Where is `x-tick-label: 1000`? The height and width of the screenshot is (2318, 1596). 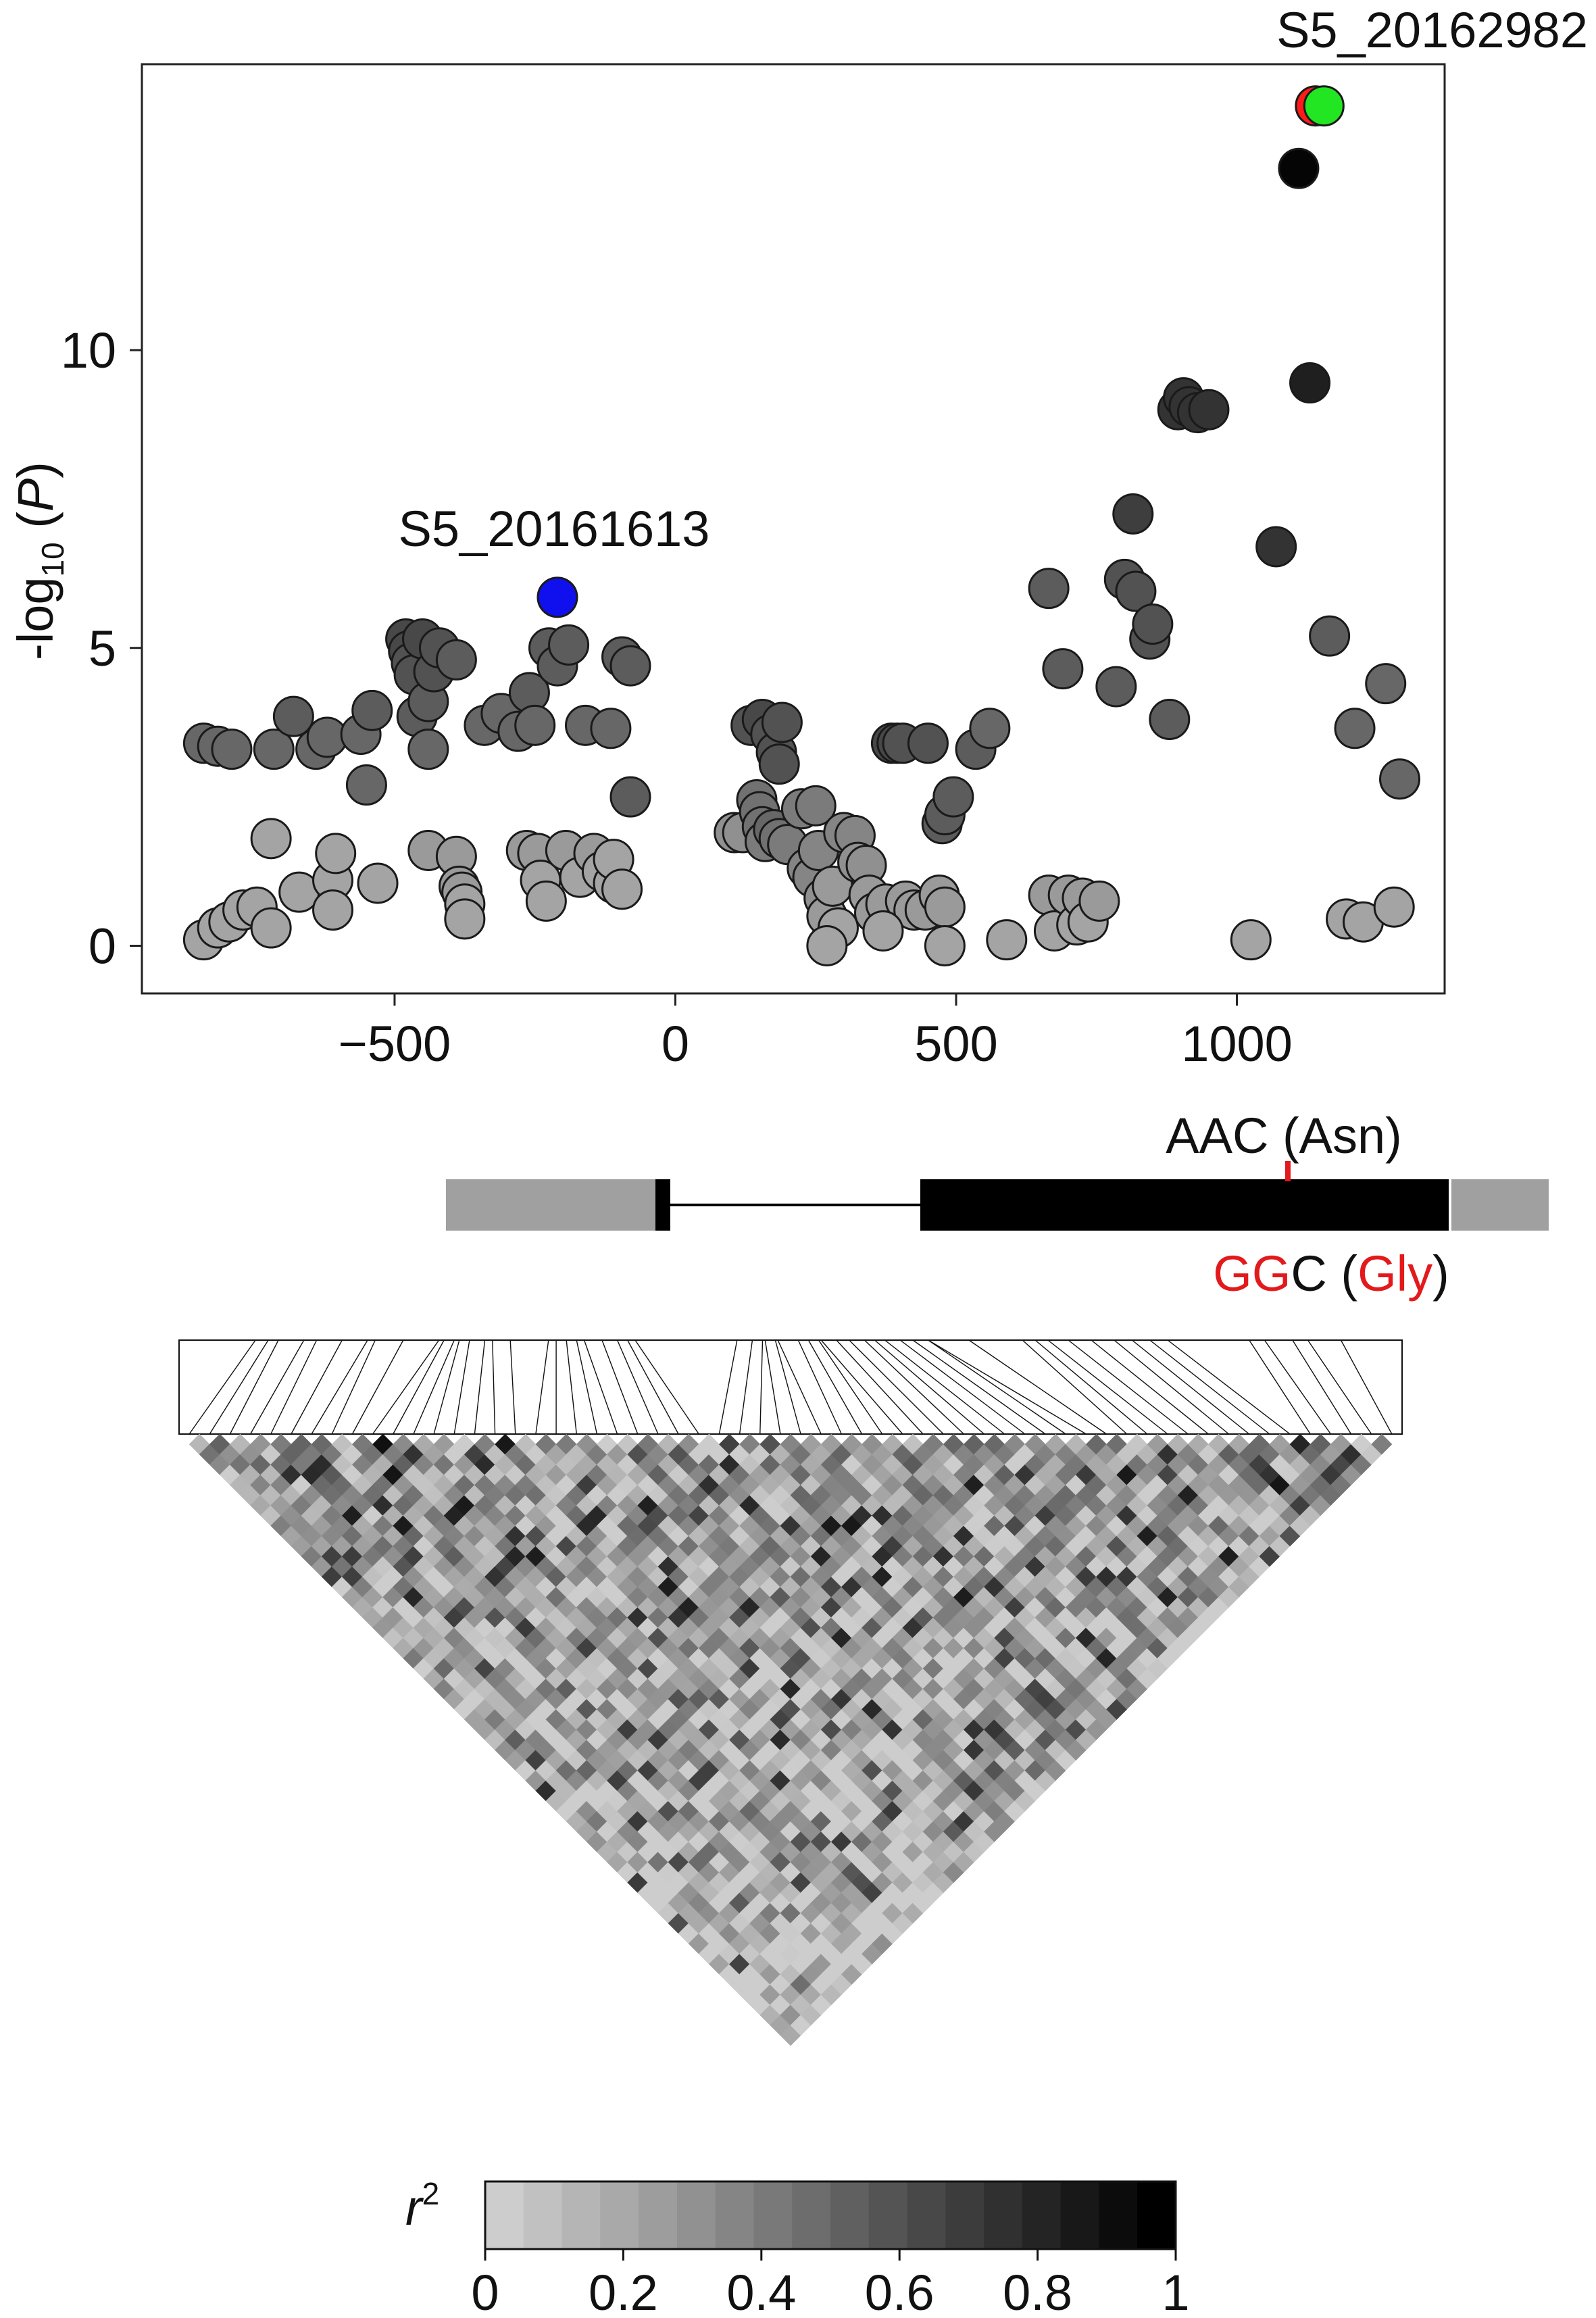
x-tick-label: 1000 is located at coordinates (1237, 1044).